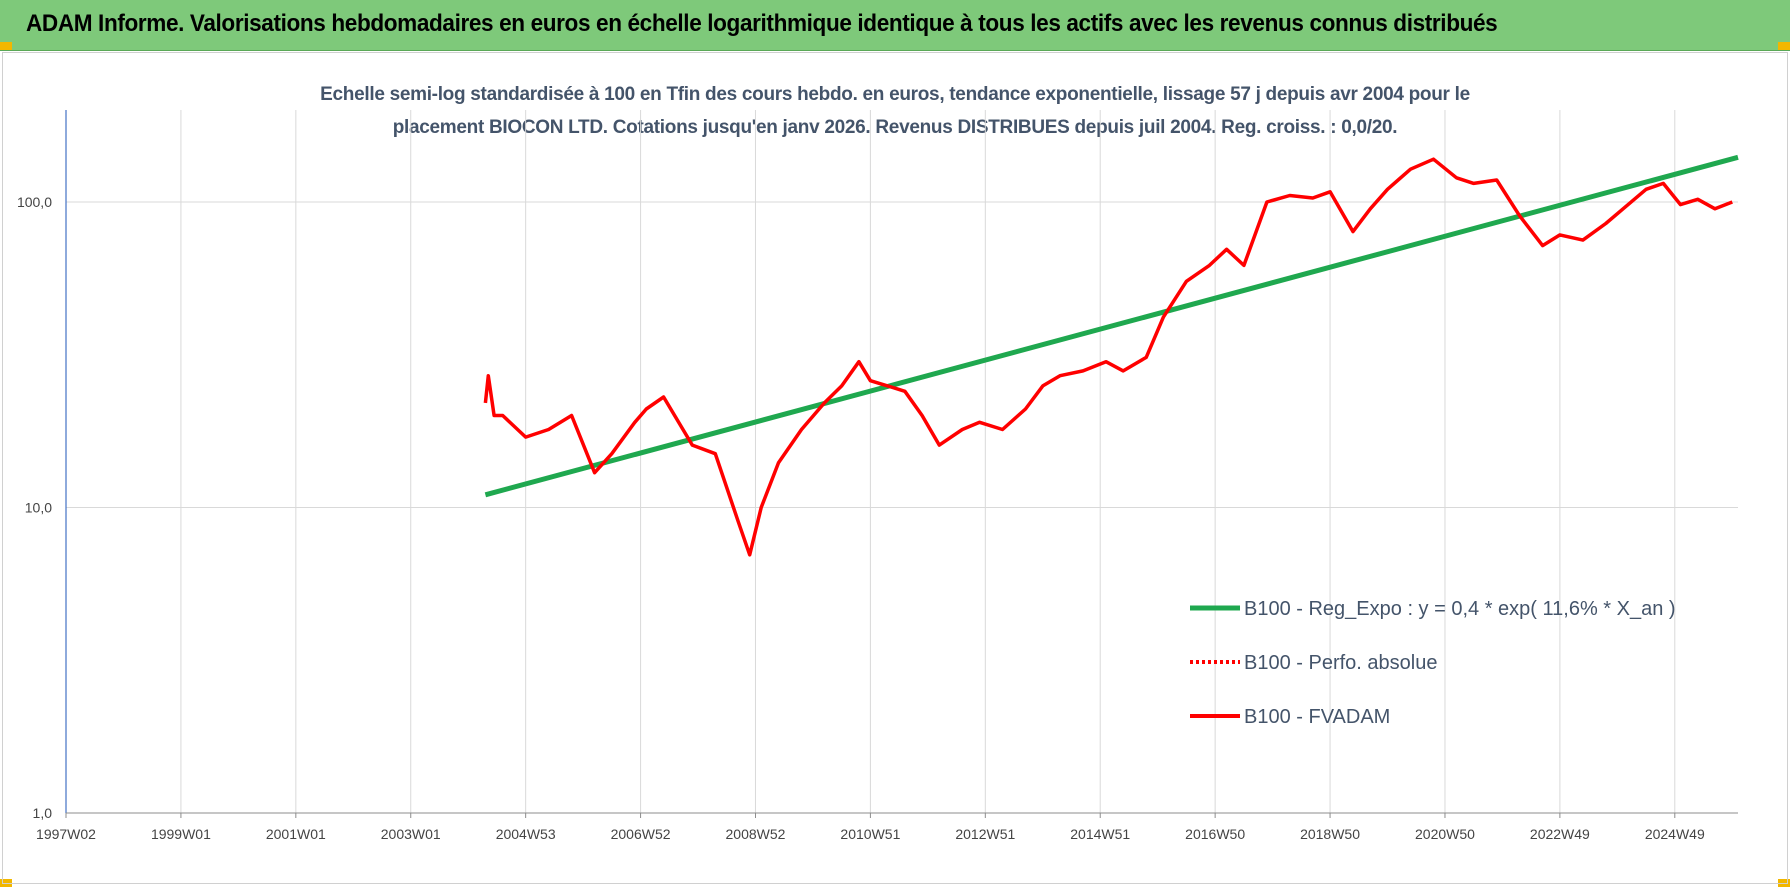  Describe the element at coordinates (296, 834) in the screenshot. I see `x-tick-label: 2001W01` at that location.